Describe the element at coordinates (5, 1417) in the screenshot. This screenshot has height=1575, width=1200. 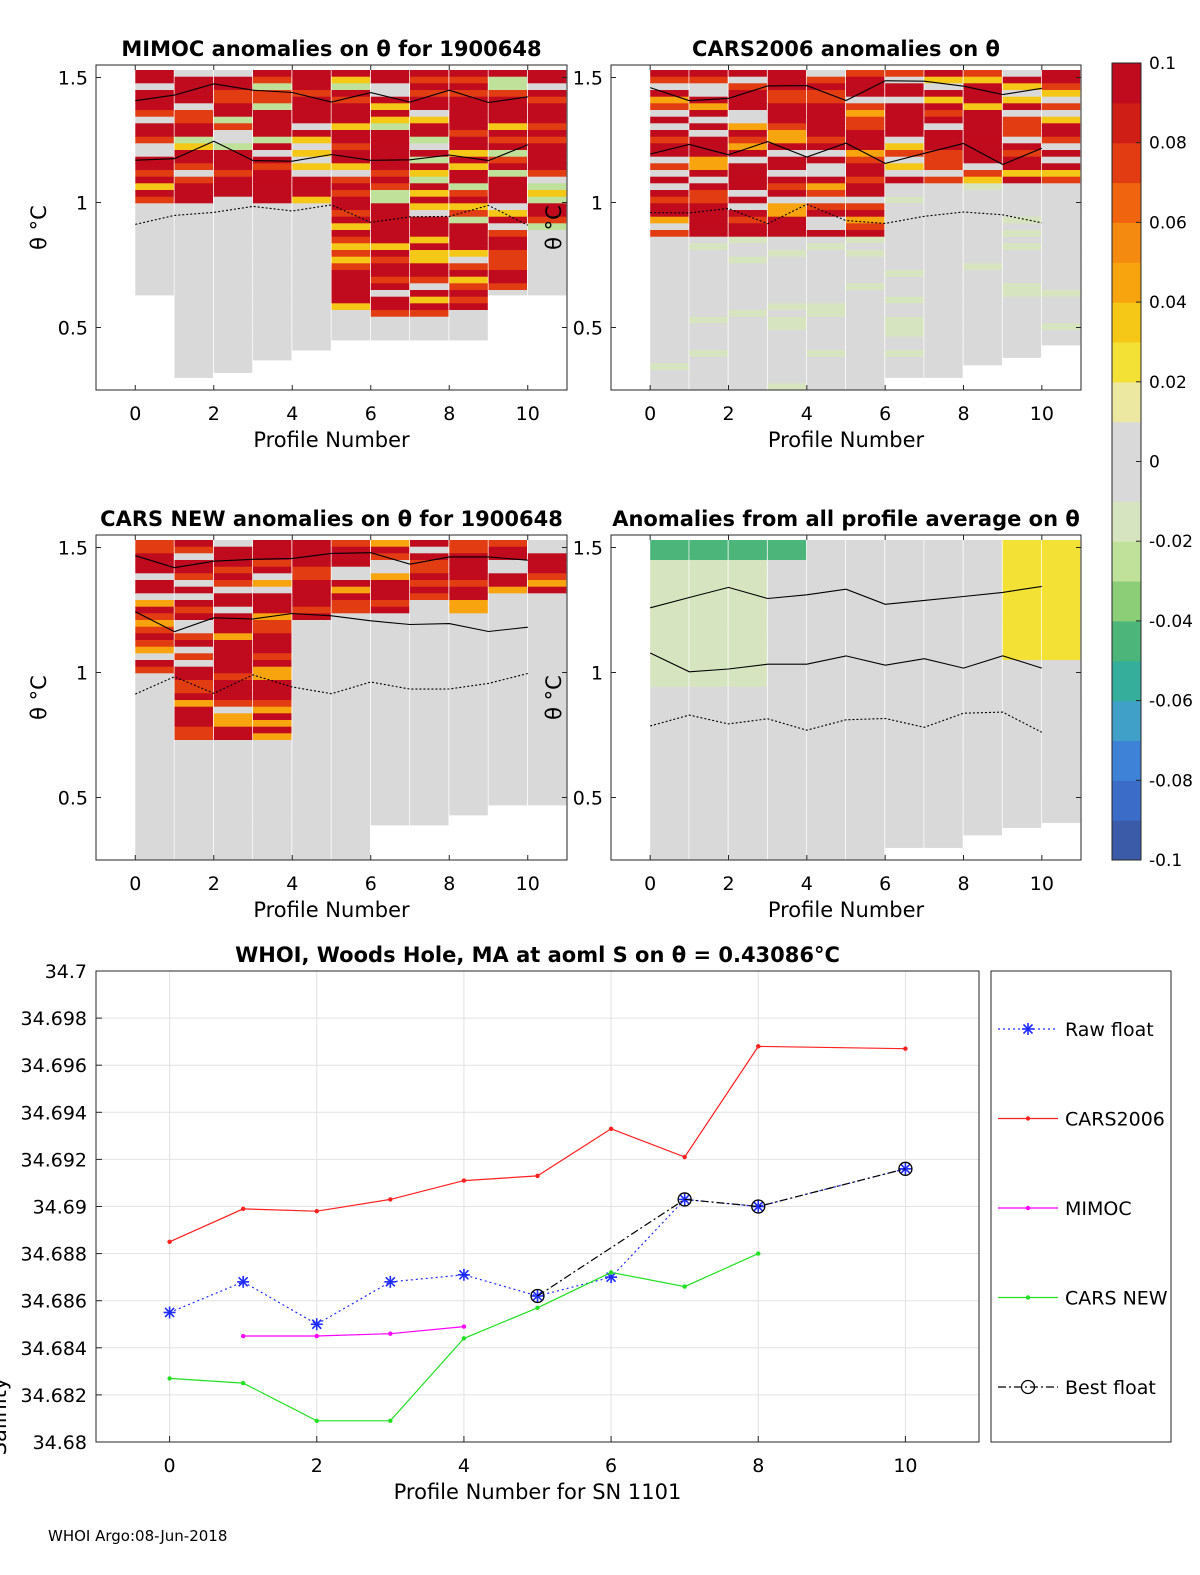
I see `y-axis-label: Salinity` at that location.